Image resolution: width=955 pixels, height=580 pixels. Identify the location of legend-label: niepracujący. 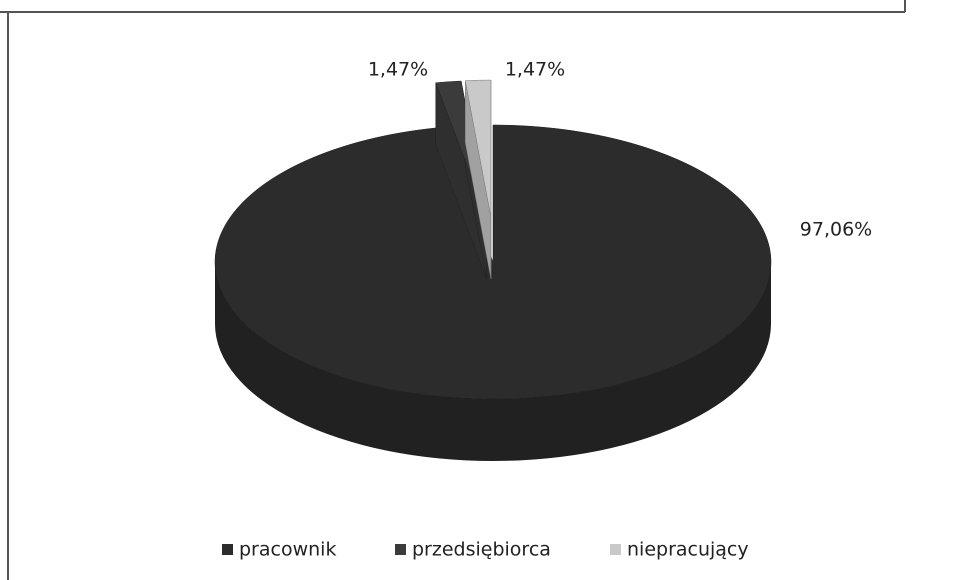
(688, 550).